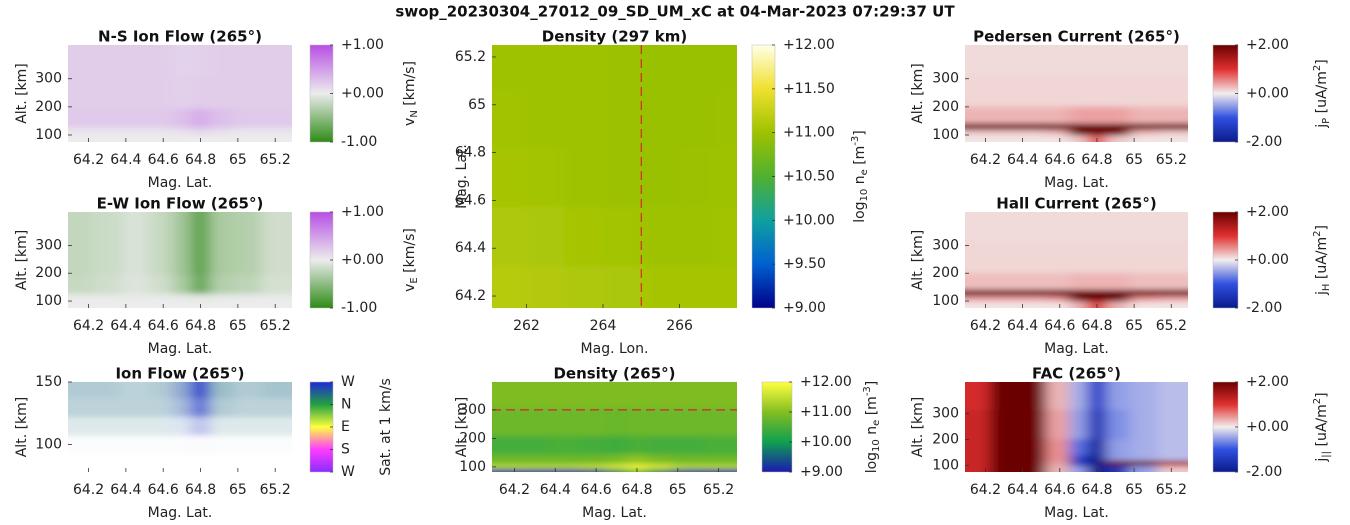 This screenshot has width=1350, height=525. Describe the element at coordinates (1322, 61) in the screenshot. I see `colorbar-label-part: ]` at that location.